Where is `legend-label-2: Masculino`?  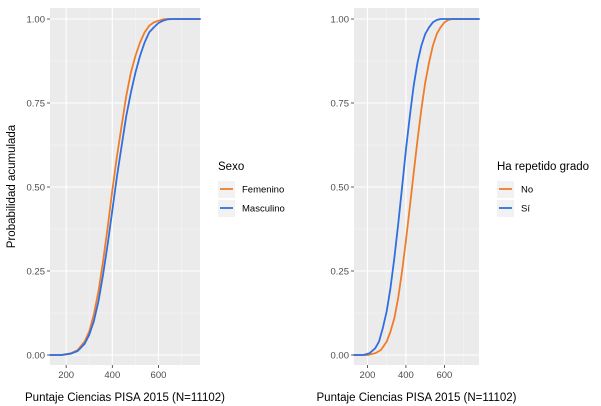
legend-label-2: Masculino is located at coordinates (263, 209).